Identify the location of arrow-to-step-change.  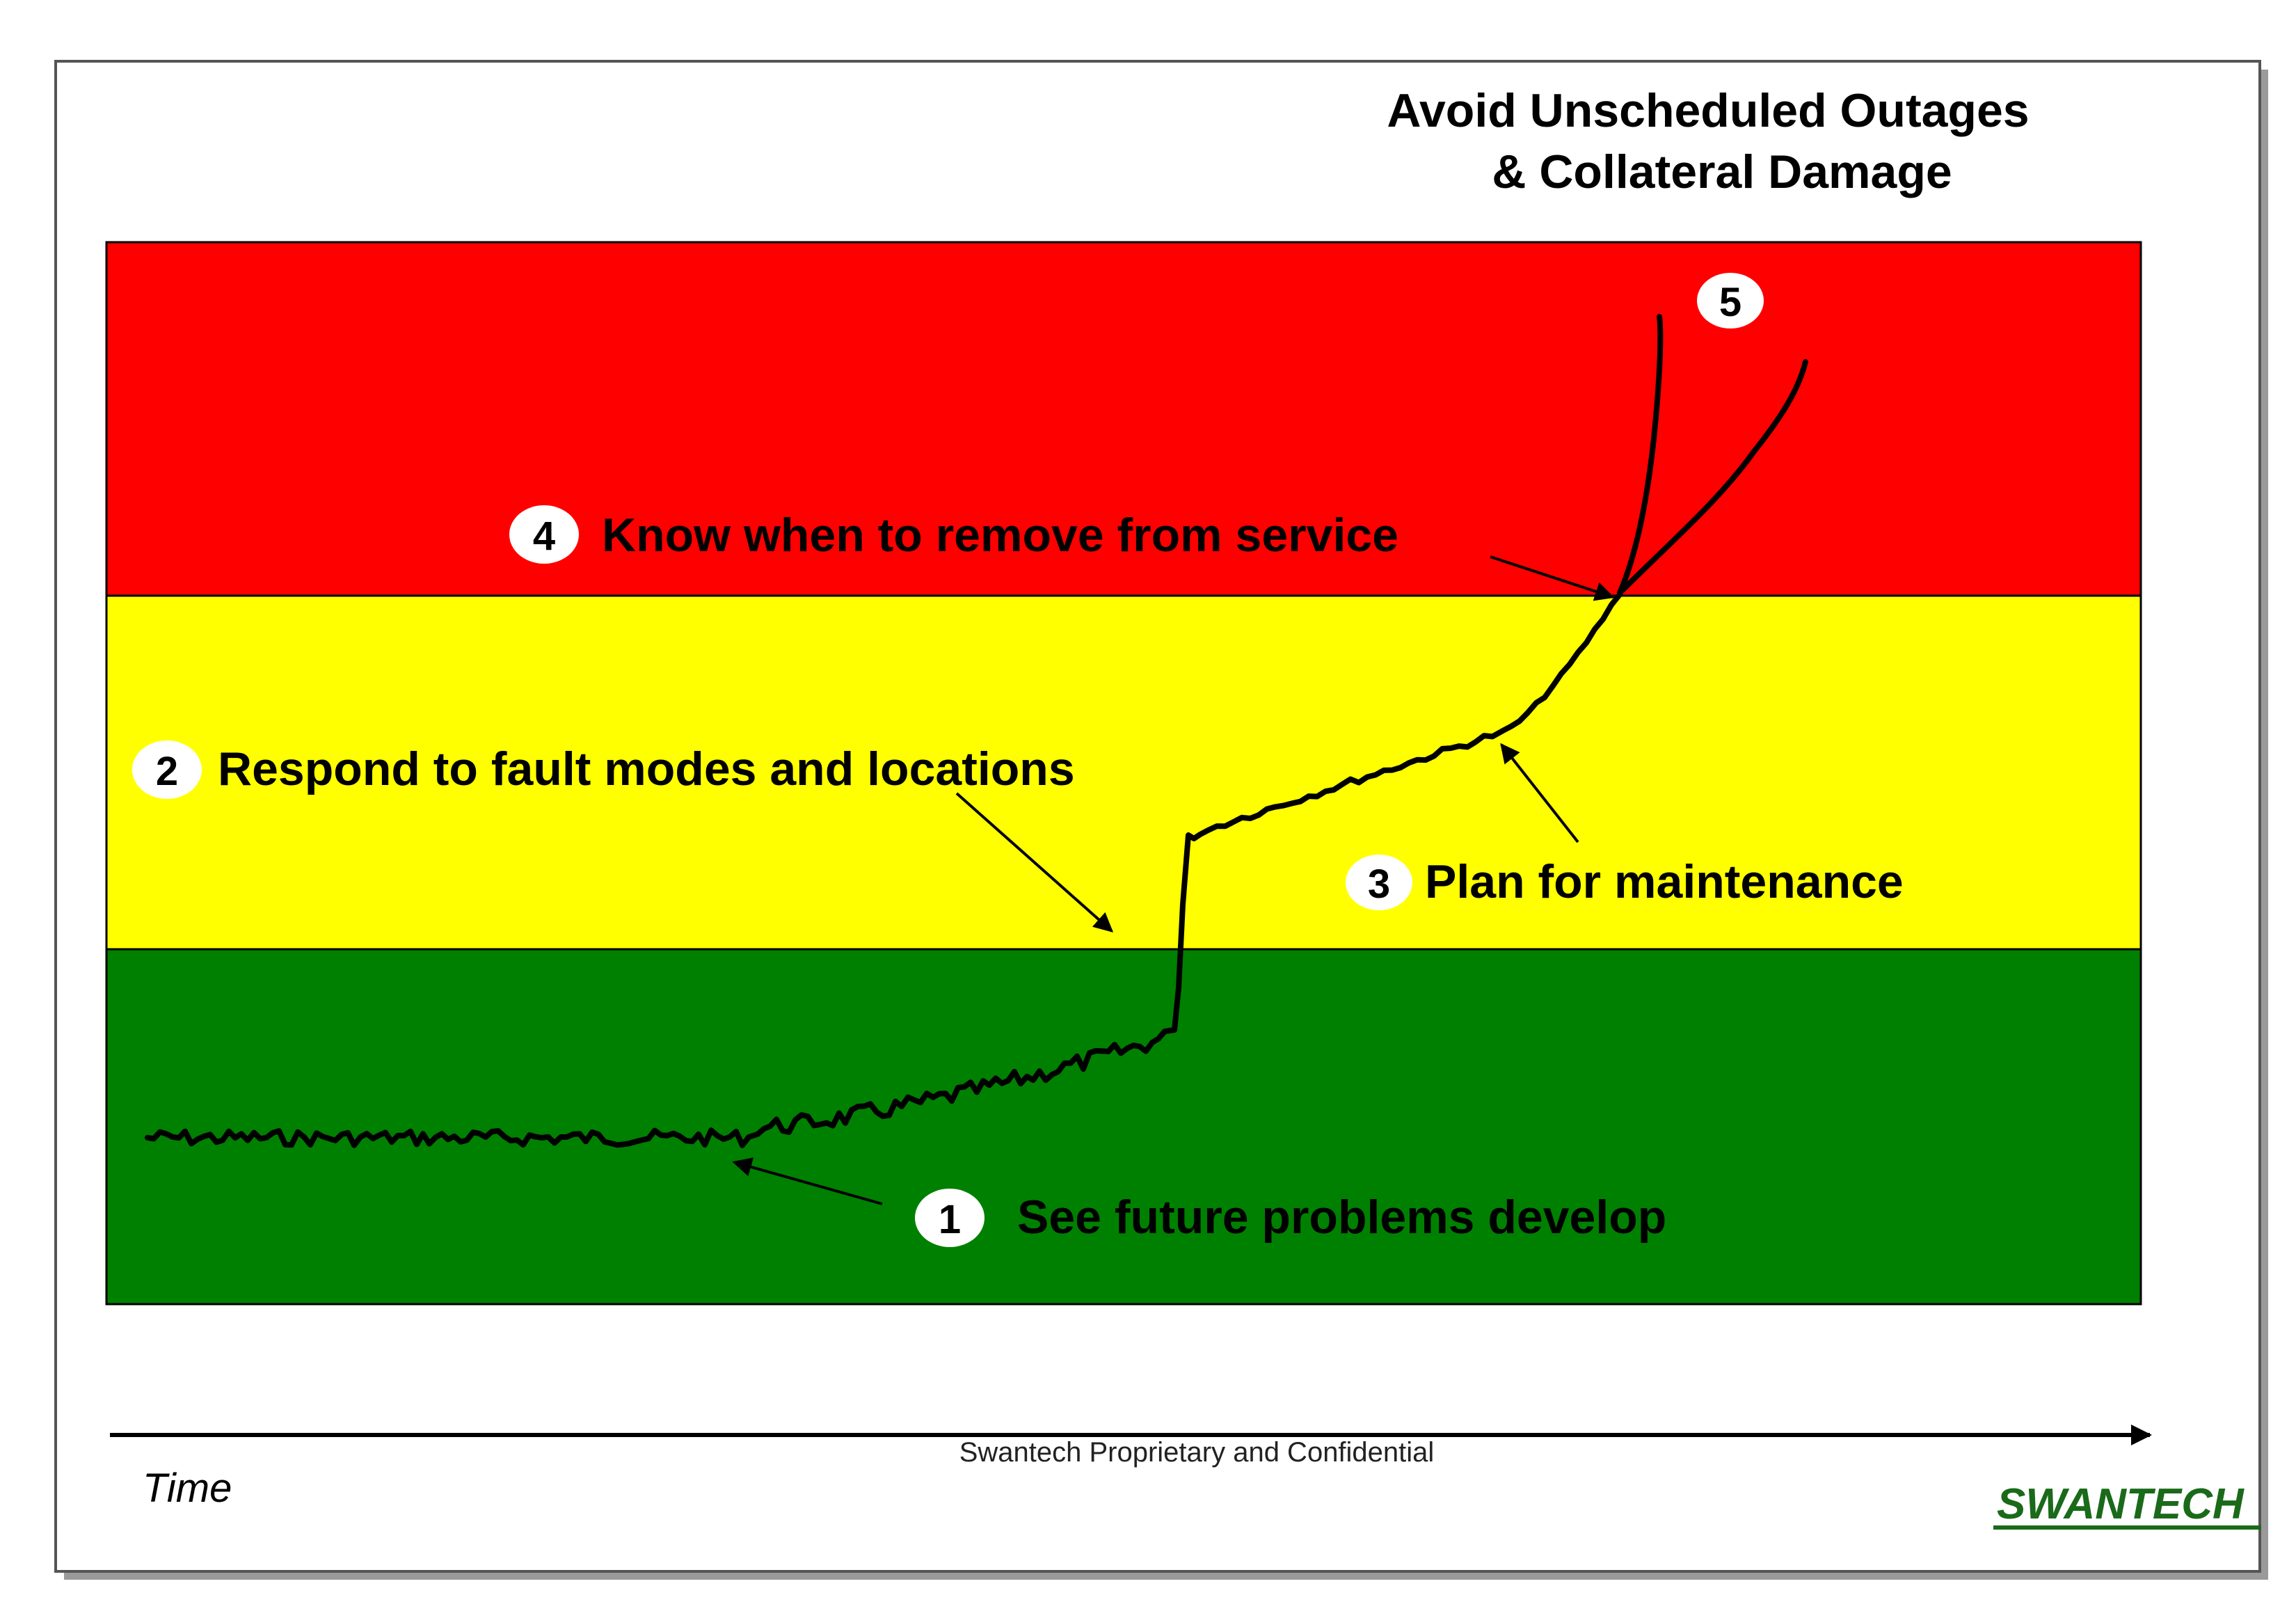
(1034, 862).